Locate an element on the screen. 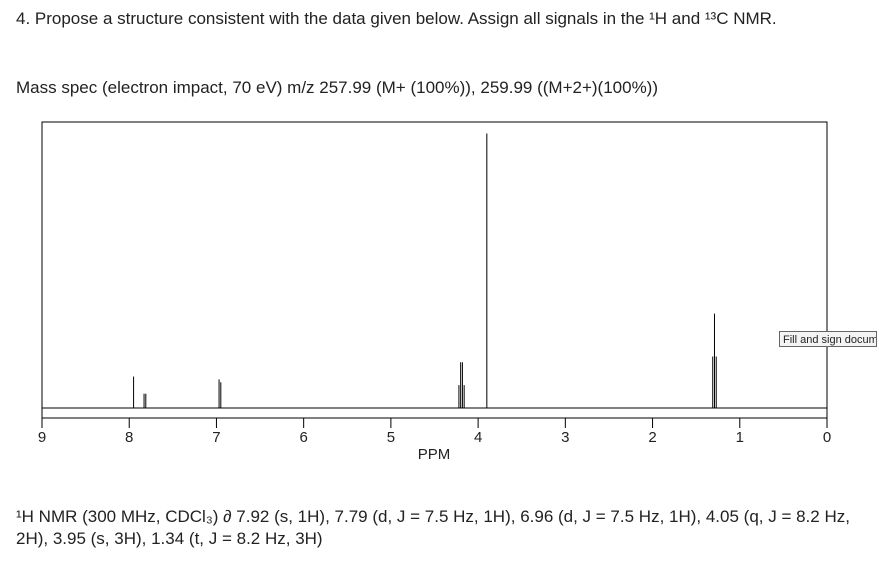 The height and width of the screenshot is (561, 879). fill-sign-button: Fill and sign document is located at coordinates (828, 339).